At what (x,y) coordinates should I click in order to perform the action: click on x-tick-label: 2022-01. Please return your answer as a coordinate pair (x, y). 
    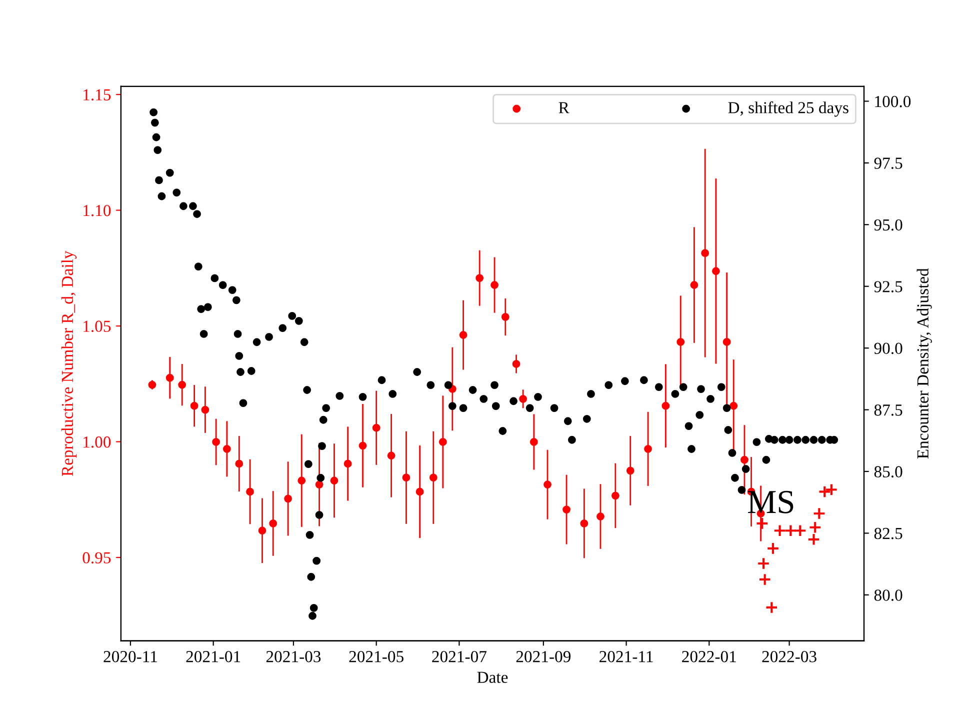
    Looking at the image, I should click on (709, 656).